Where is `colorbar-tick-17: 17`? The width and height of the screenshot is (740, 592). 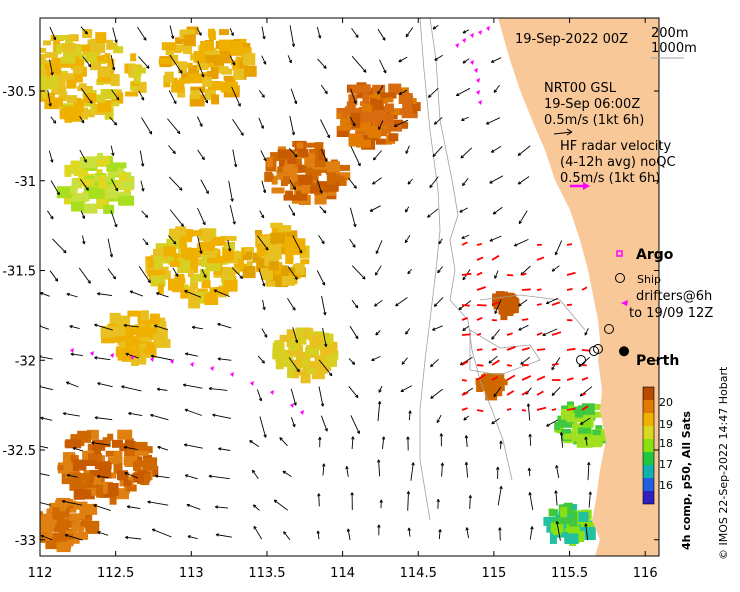 colorbar-tick-17: 17 is located at coordinates (666, 464).